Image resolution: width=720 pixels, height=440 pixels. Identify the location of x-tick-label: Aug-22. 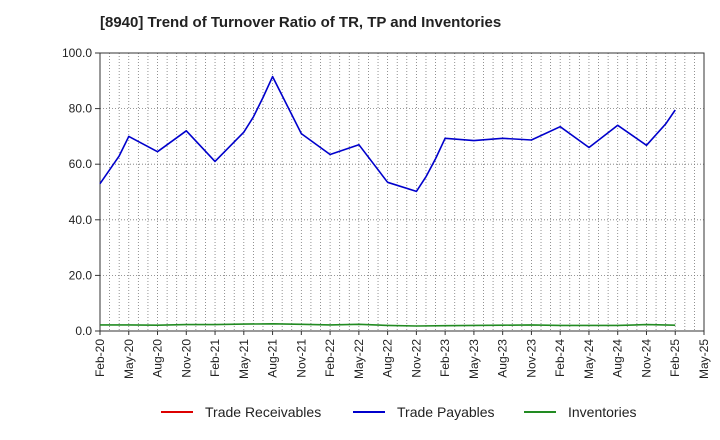
(388, 358).